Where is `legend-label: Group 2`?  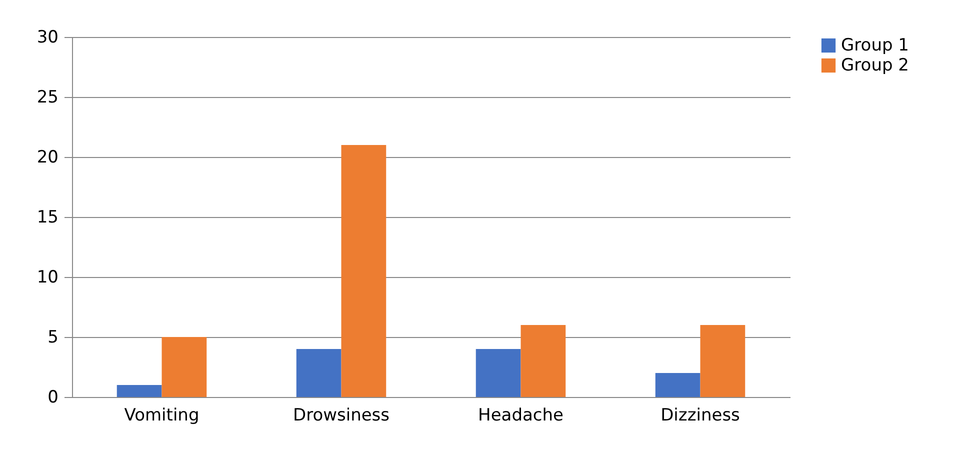 legend-label: Group 2 is located at coordinates (875, 66).